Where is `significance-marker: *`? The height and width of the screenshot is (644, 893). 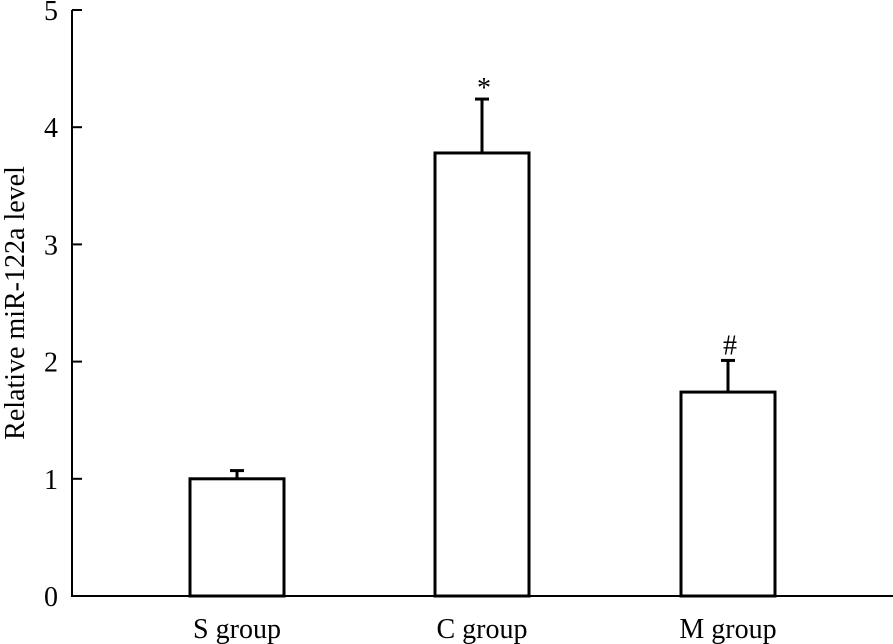
significance-marker: * is located at coordinates (484, 88).